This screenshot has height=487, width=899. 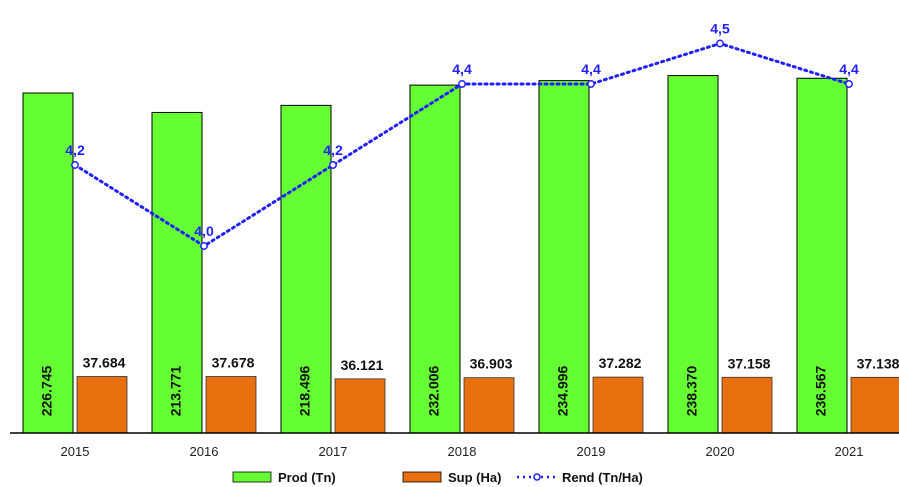 I want to click on x-tick-label-2019: 2019, so click(x=591, y=451).